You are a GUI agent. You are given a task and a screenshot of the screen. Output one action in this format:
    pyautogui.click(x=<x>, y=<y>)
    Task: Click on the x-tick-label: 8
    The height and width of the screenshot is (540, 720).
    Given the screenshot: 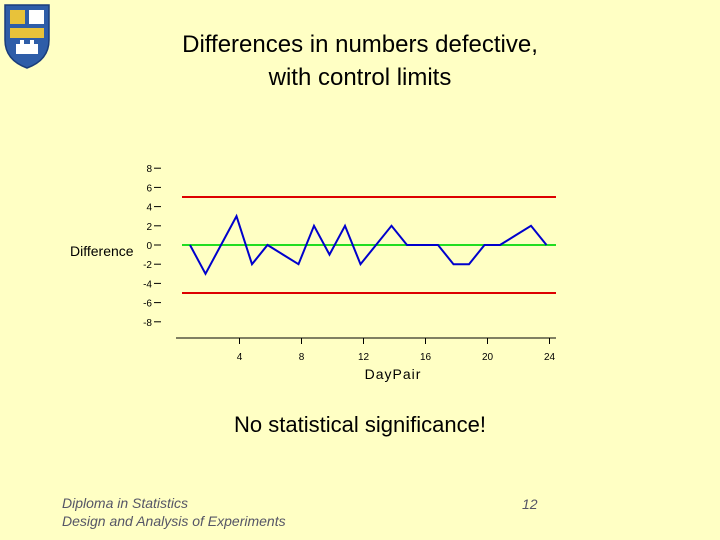 What is the action you would take?
    pyautogui.click(x=302, y=357)
    